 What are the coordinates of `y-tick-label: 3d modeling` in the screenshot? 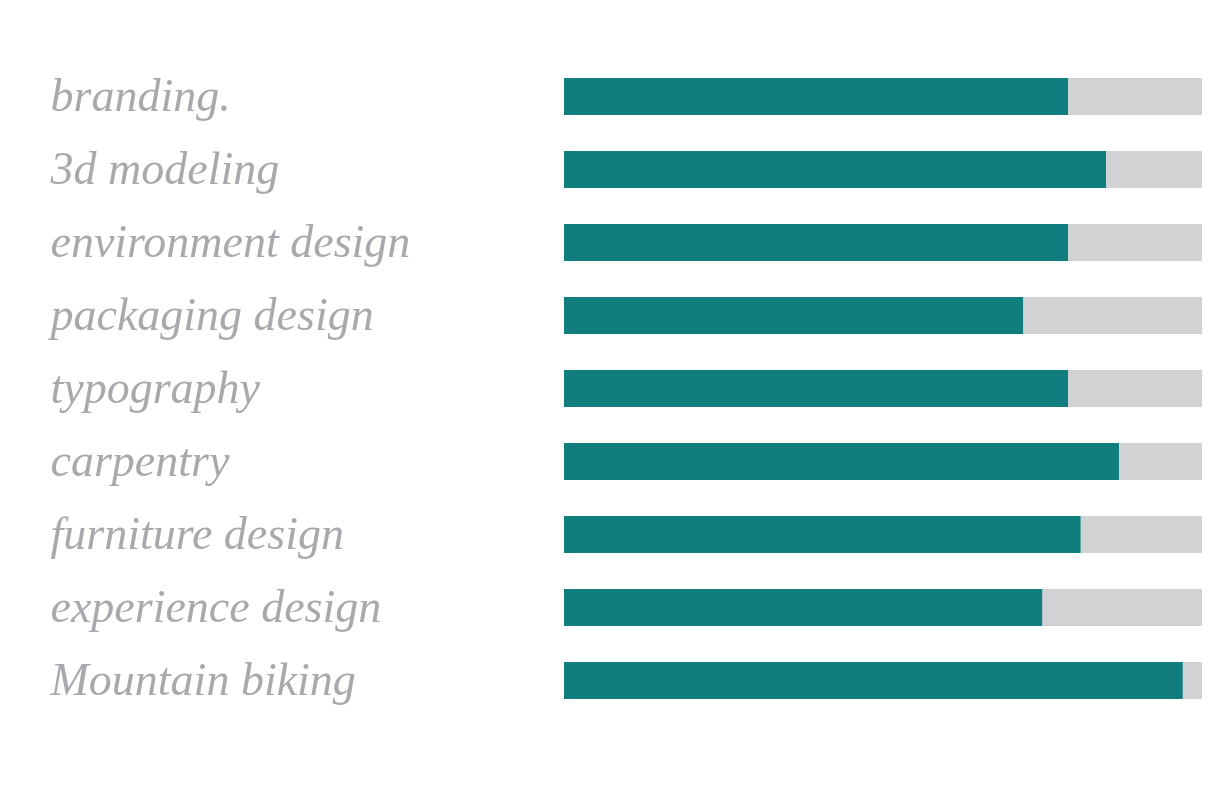 It's located at (164, 168).